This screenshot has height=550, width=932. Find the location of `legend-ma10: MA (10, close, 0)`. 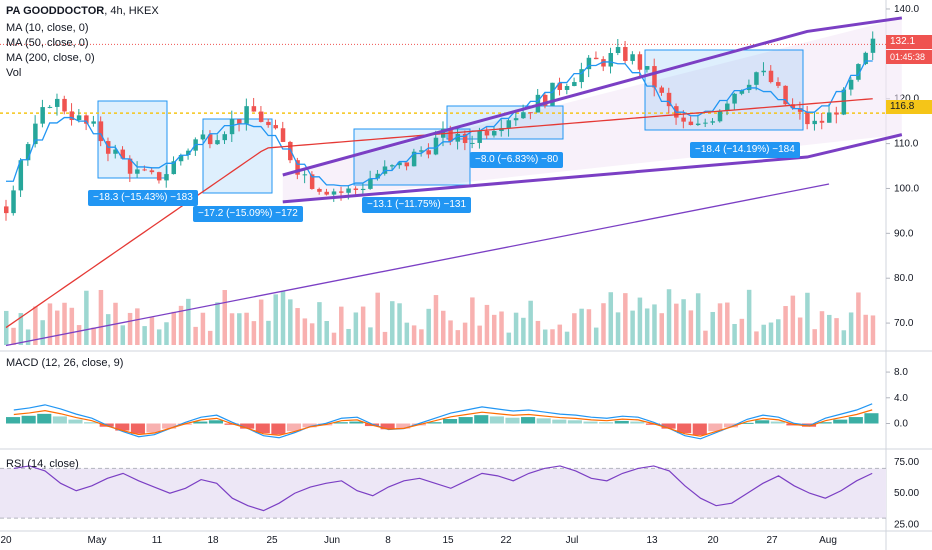

legend-ma10: MA (10, close, 0) is located at coordinates (47, 28).